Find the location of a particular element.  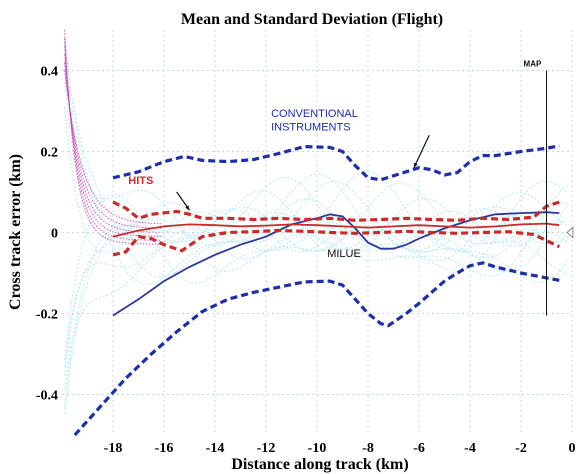

x-tick-label: -18 is located at coordinates (113, 448).